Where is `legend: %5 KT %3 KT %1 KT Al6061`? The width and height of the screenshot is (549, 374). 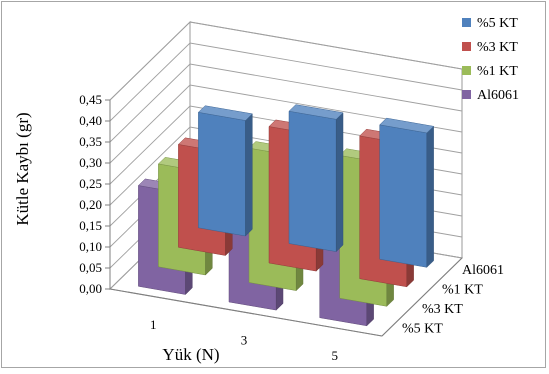
legend: %5 KT %3 KT %1 KT Al6061 is located at coordinates (490, 59).